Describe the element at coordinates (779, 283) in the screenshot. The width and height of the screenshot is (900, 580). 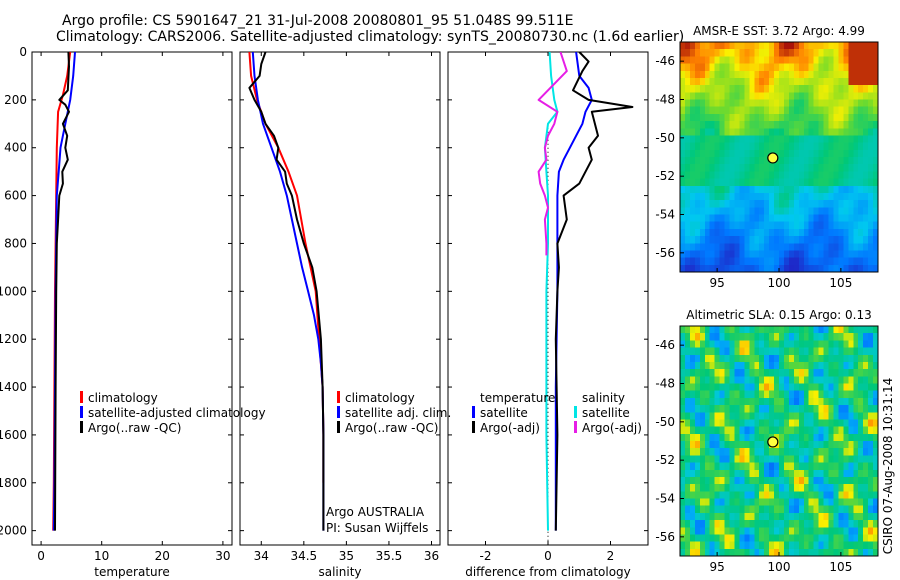
I see `x-tick-label: 100` at that location.